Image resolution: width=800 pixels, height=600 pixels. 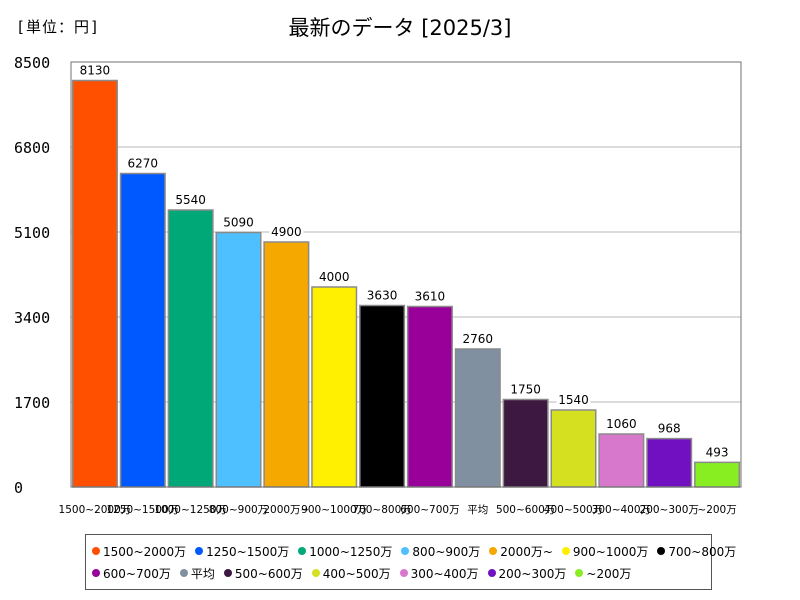 What do you see at coordinates (18, 488) in the screenshot?
I see `y-tick-label: 0` at bounding box center [18, 488].